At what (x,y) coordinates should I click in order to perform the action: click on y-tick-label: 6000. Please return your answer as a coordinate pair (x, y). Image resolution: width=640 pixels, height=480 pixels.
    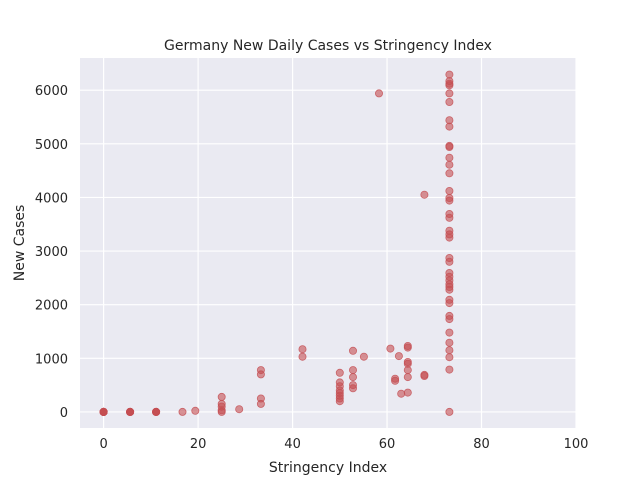
    Looking at the image, I should click on (51, 91).